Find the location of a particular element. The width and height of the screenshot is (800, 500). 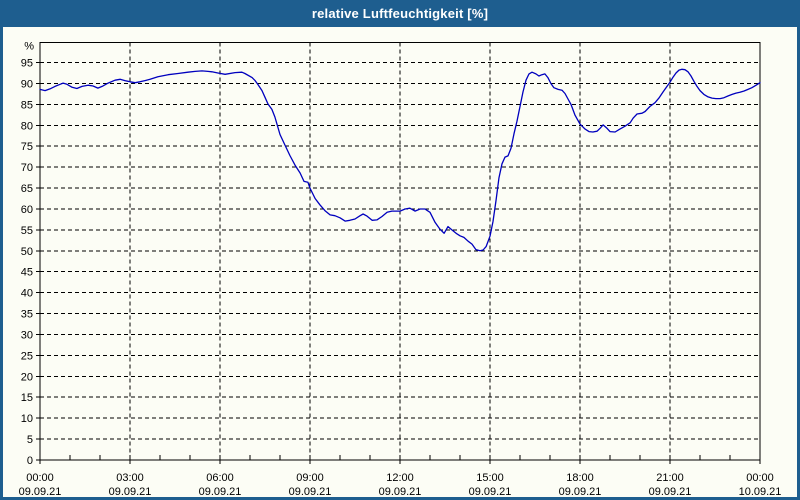

y-axis-tick-label: 70 is located at coordinates (27, 168).